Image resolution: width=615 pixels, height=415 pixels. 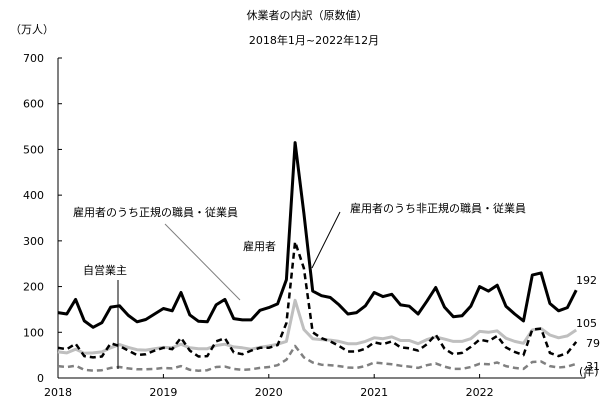 I want to click on x-tick-label-2019: 2019, so click(x=163, y=392).